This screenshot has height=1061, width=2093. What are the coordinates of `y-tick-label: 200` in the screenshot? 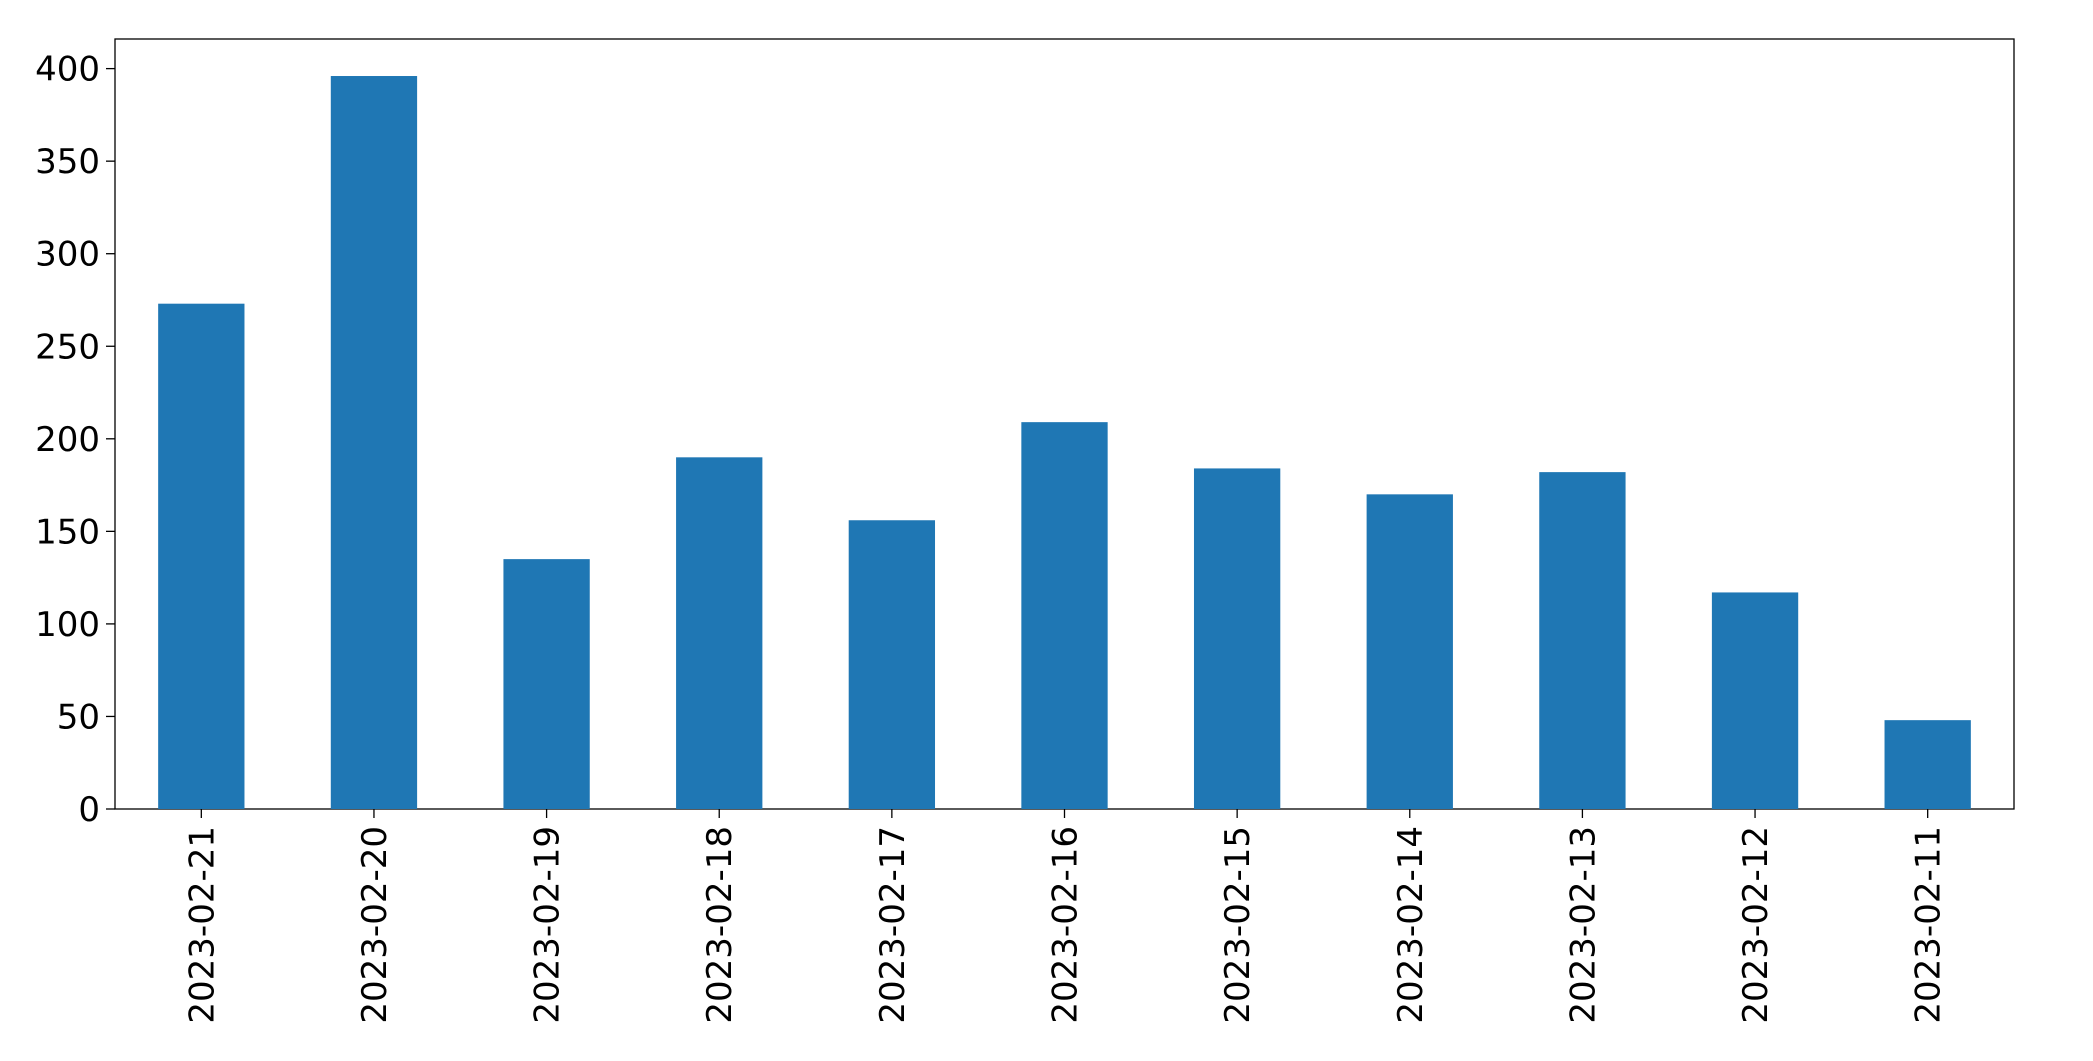 It's located at (67, 440).